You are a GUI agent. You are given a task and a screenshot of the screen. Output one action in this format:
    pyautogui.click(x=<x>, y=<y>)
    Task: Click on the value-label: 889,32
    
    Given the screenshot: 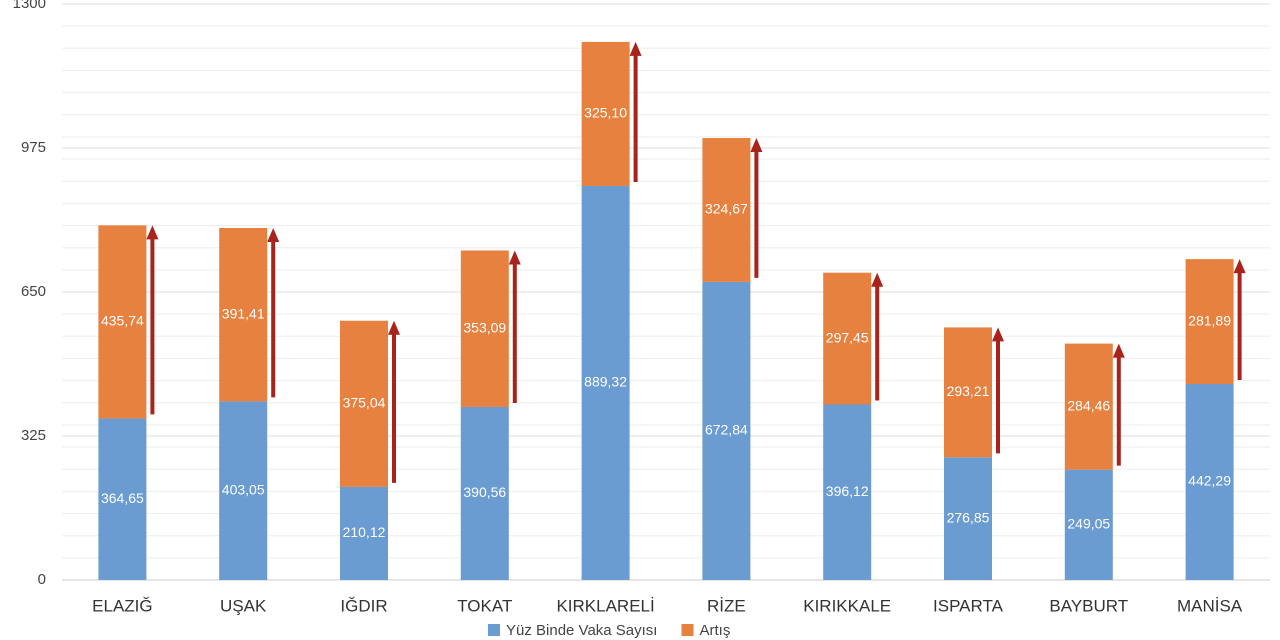 What is the action you would take?
    pyautogui.click(x=605, y=382)
    